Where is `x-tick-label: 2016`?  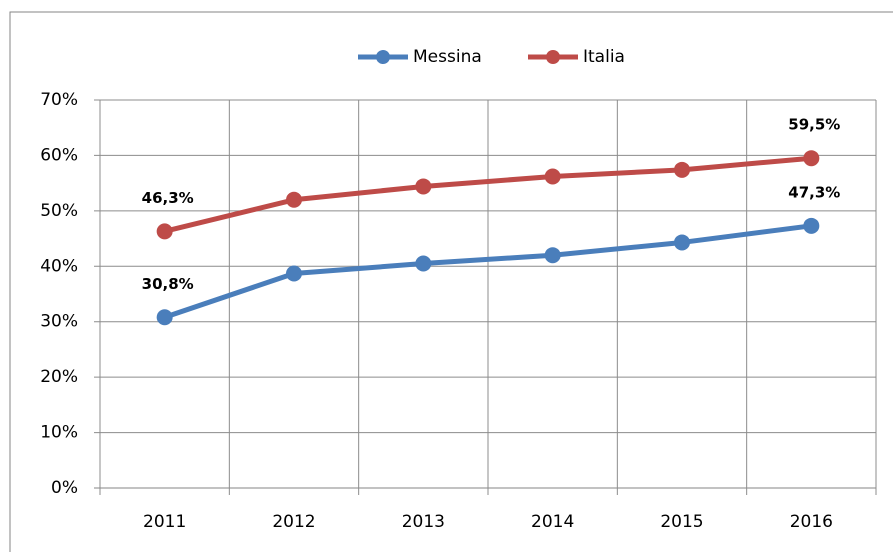
x-tick-label: 2016 is located at coordinates (811, 522).